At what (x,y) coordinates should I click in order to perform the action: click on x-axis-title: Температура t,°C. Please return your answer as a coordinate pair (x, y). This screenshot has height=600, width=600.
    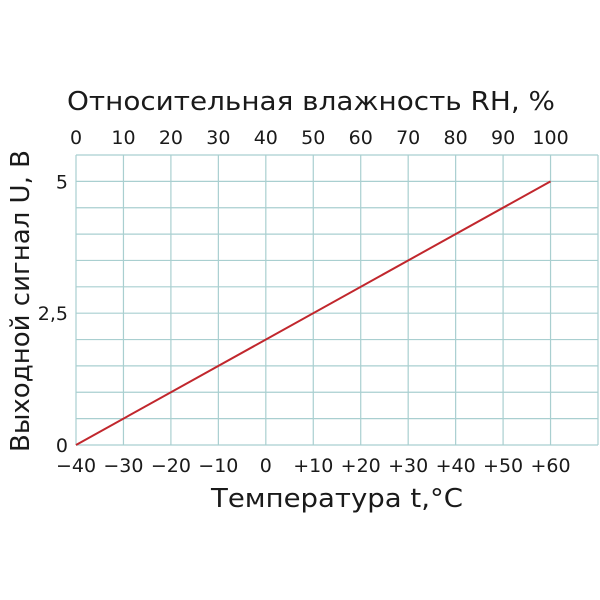
    Looking at the image, I should click on (336, 499).